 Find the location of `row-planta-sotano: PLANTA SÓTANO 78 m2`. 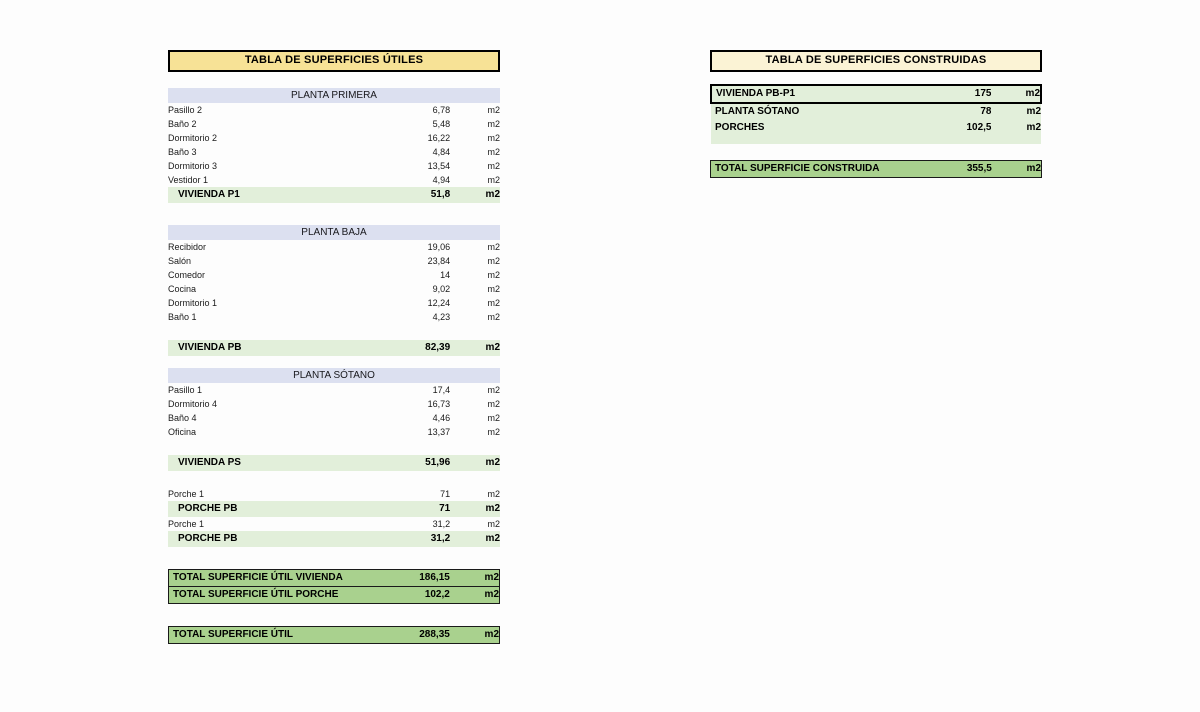

row-planta-sotano: PLANTA SÓTANO 78 m2 is located at coordinates (876, 111).